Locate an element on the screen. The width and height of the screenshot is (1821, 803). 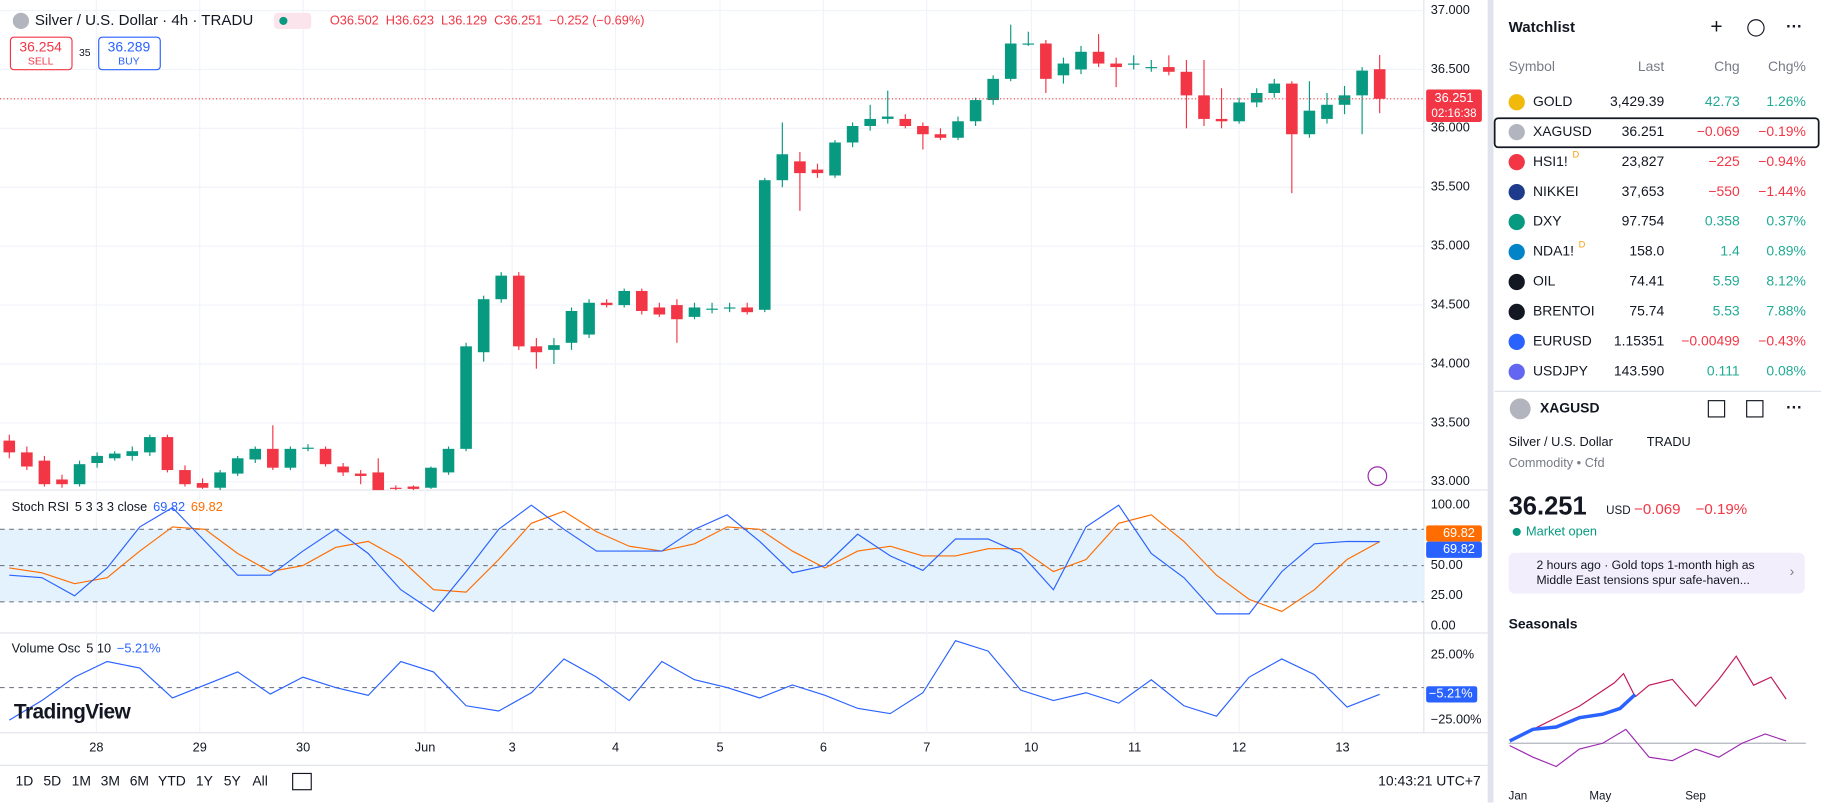
symbol: GOLD is located at coordinates (1552, 101).